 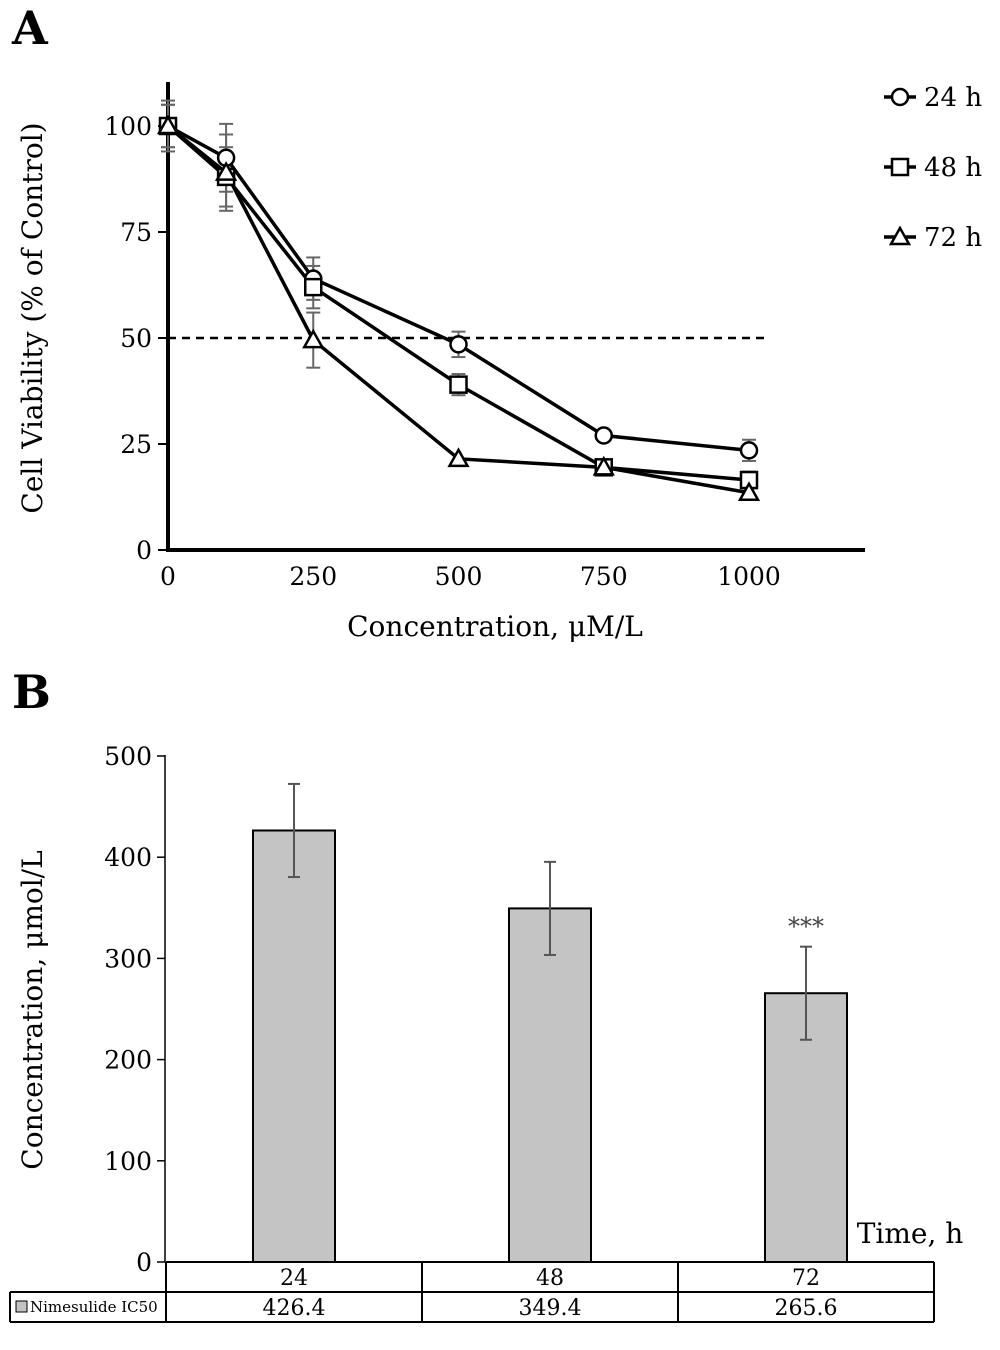 I want to click on category-label: 48, so click(x=550, y=1278).